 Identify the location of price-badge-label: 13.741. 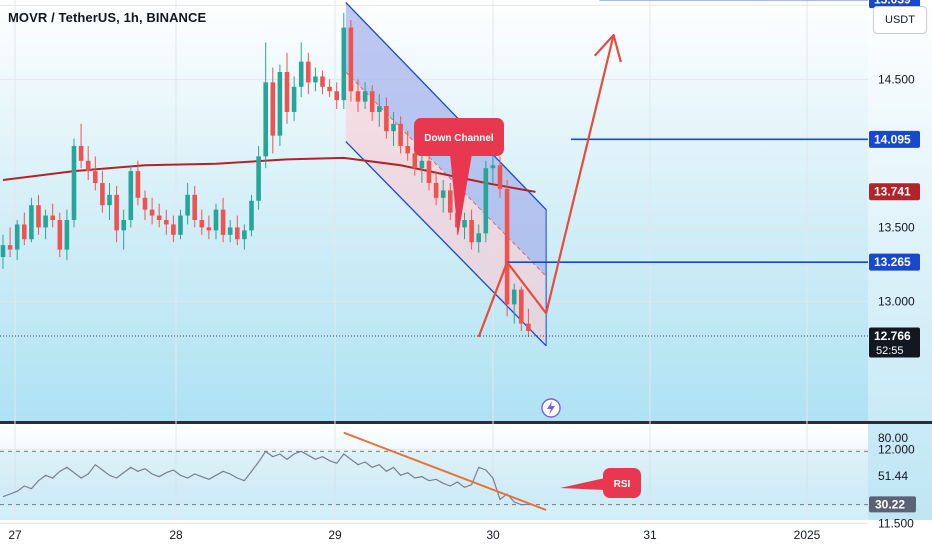
(892, 192).